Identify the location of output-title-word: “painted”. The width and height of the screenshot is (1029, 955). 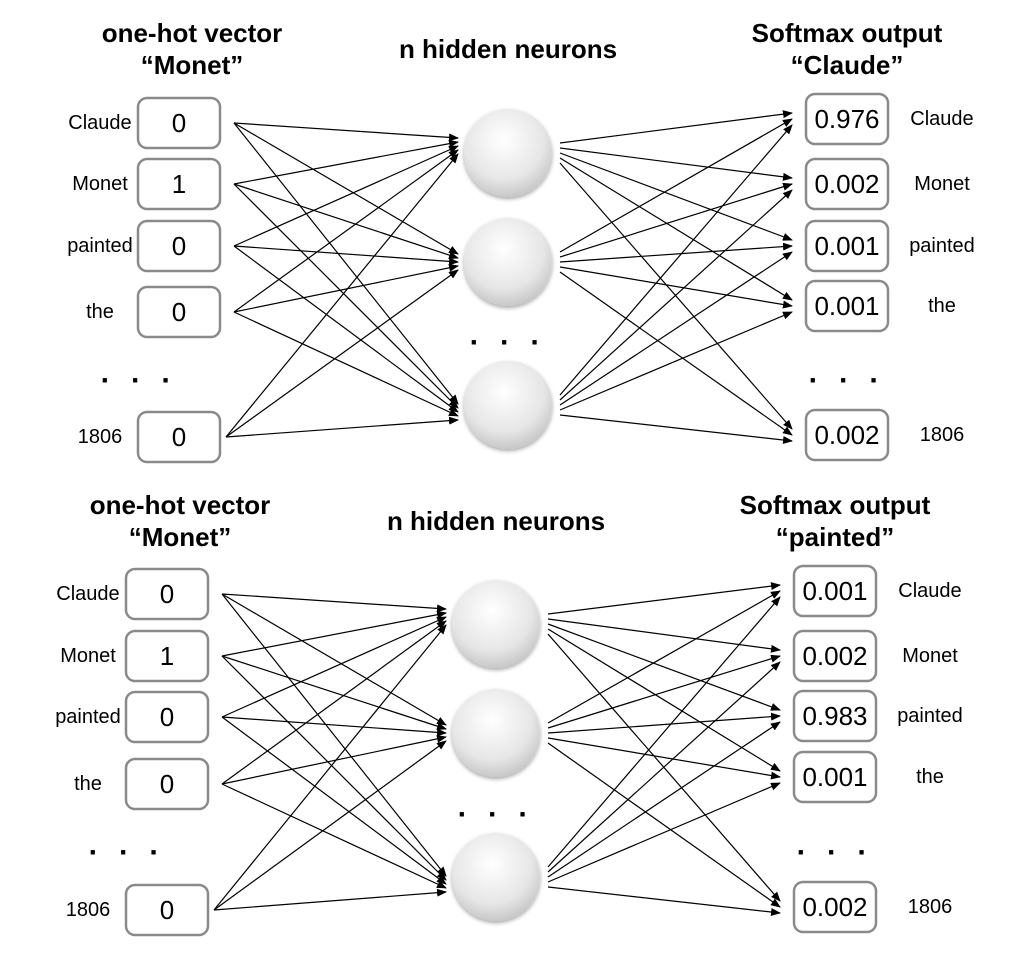
(835, 537).